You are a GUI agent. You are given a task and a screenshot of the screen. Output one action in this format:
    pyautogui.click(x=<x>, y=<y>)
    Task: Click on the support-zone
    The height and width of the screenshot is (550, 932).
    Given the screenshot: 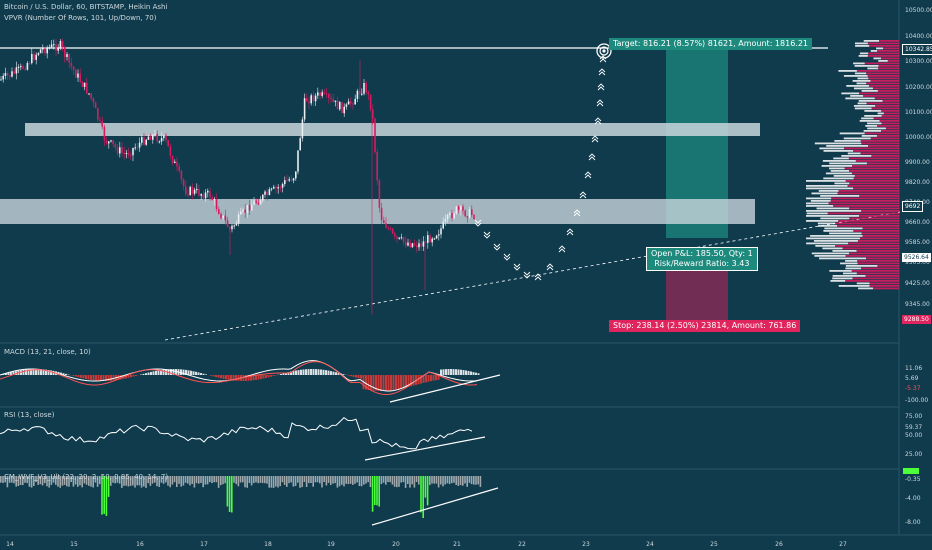 What is the action you would take?
    pyautogui.click(x=377, y=211)
    